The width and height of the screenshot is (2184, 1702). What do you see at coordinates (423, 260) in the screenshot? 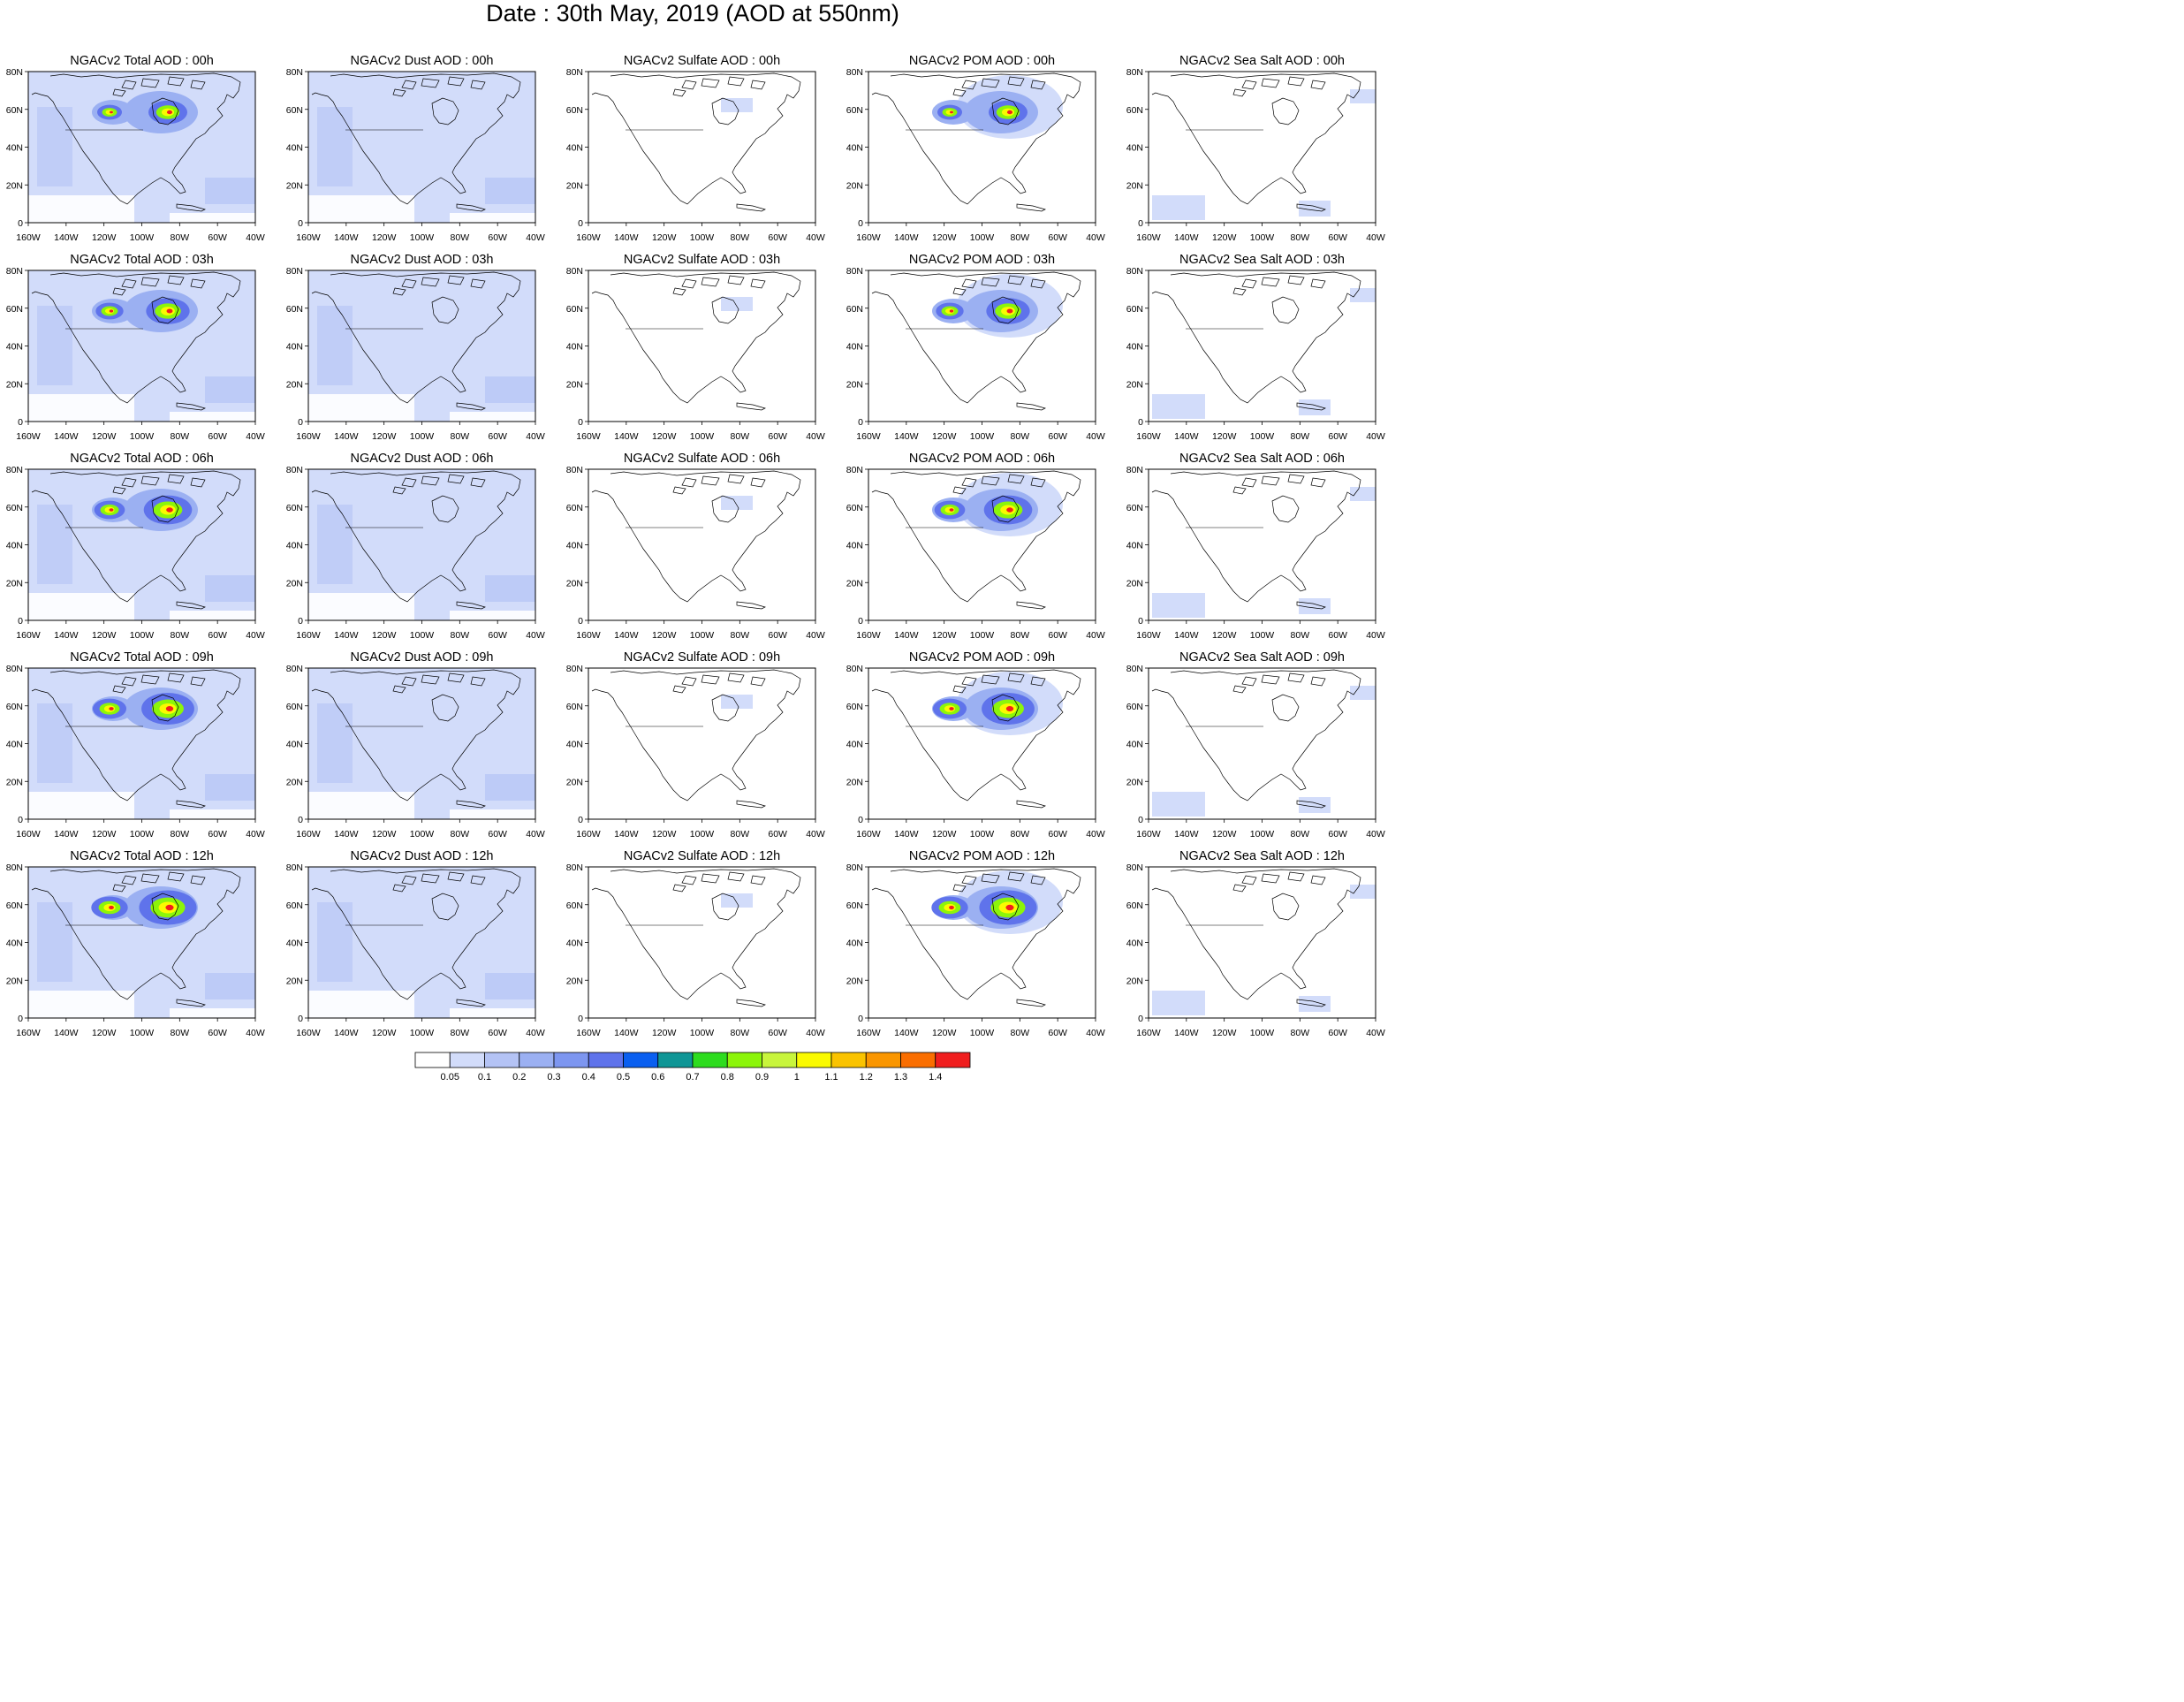
I see `panel-title: NGACv2 Dust AOD : 03h` at bounding box center [423, 260].